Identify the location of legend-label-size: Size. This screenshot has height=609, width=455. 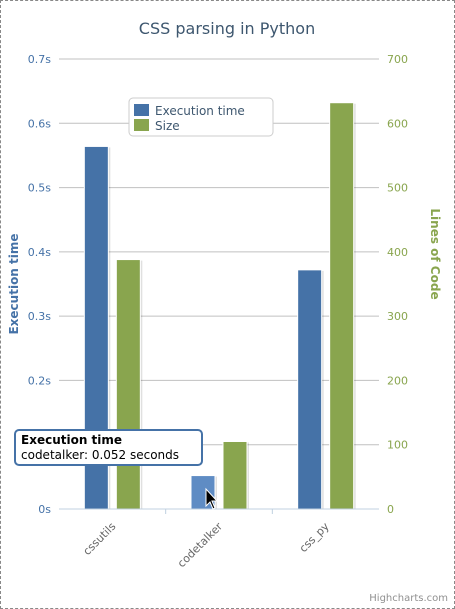
(167, 126).